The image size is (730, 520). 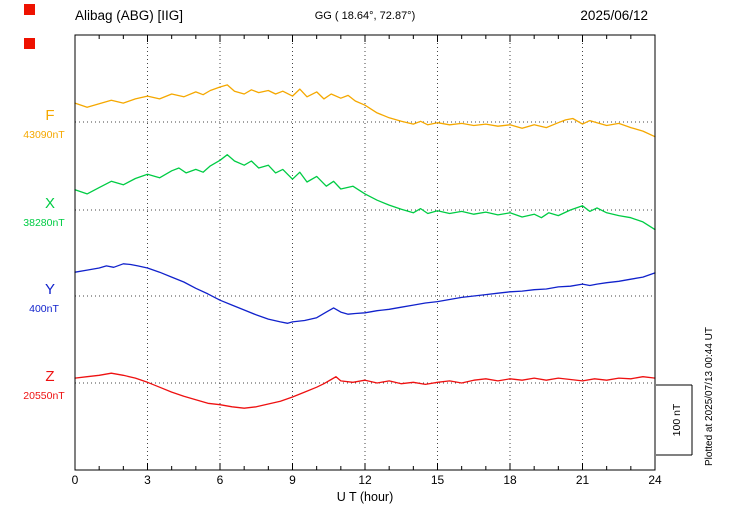 I want to click on component-baseline-value-Y: 400nT, so click(x=44, y=309).